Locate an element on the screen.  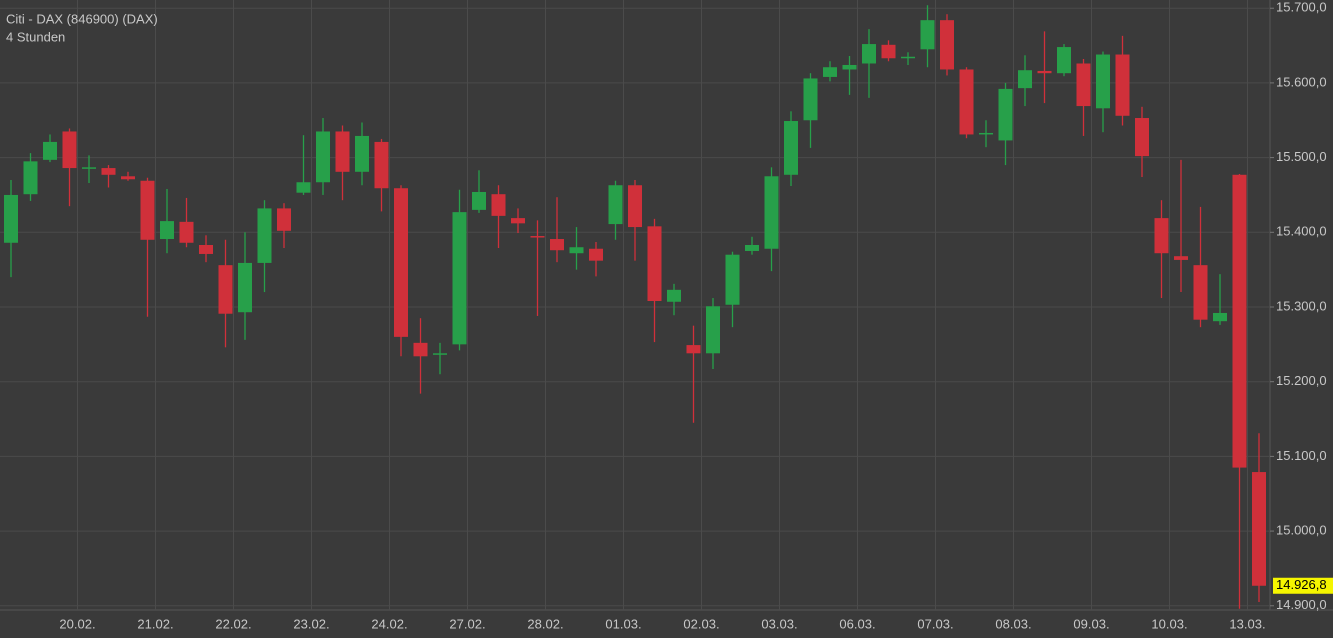
x-tick-label: 08.03. is located at coordinates (1013, 623).